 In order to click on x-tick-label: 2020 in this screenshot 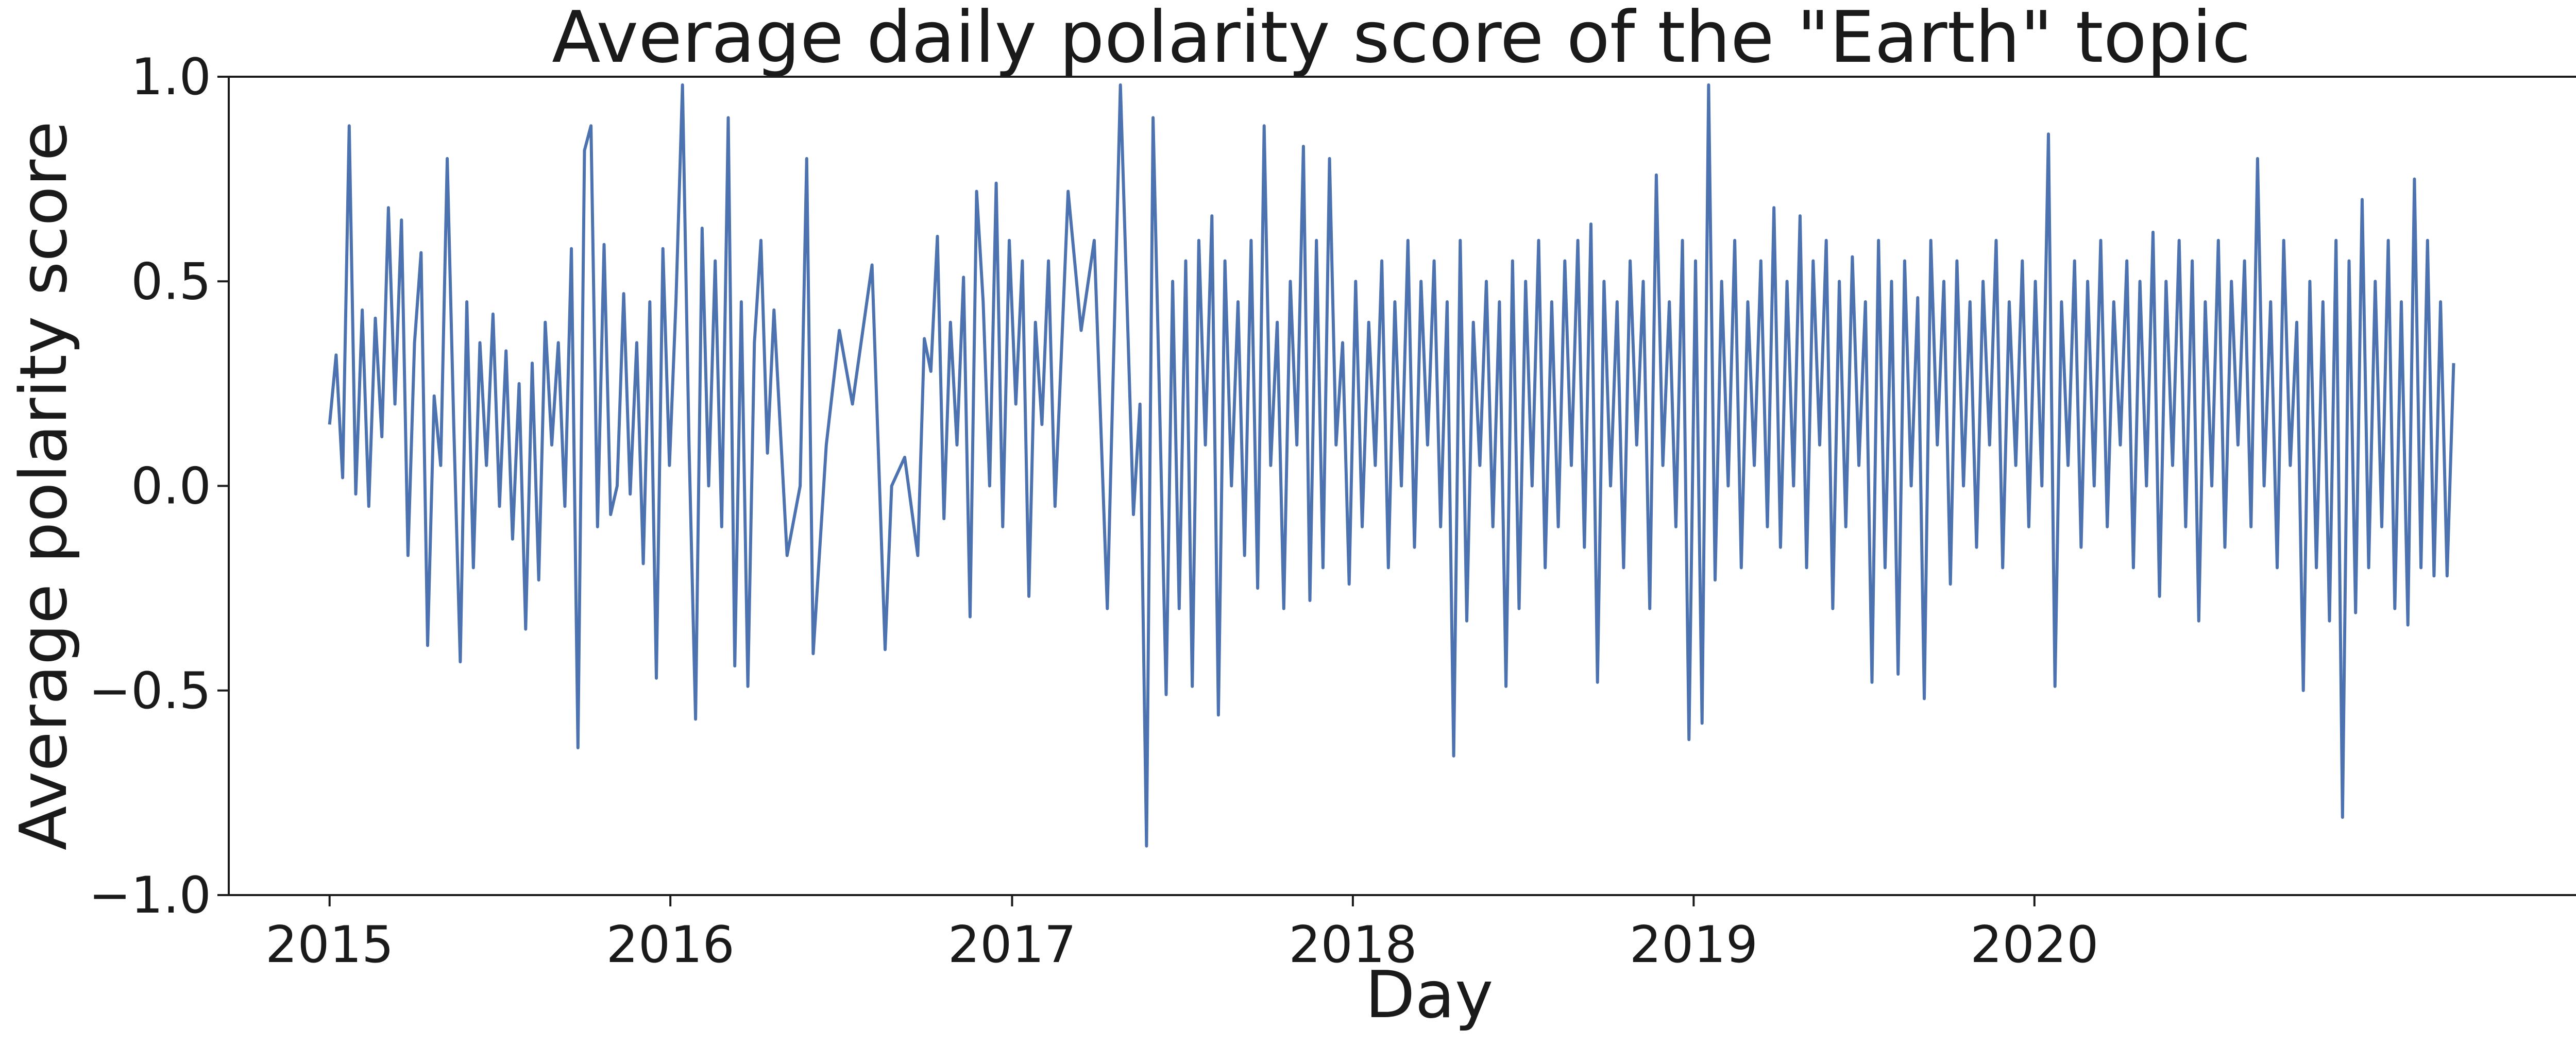, I will do `click(2034, 945)`.